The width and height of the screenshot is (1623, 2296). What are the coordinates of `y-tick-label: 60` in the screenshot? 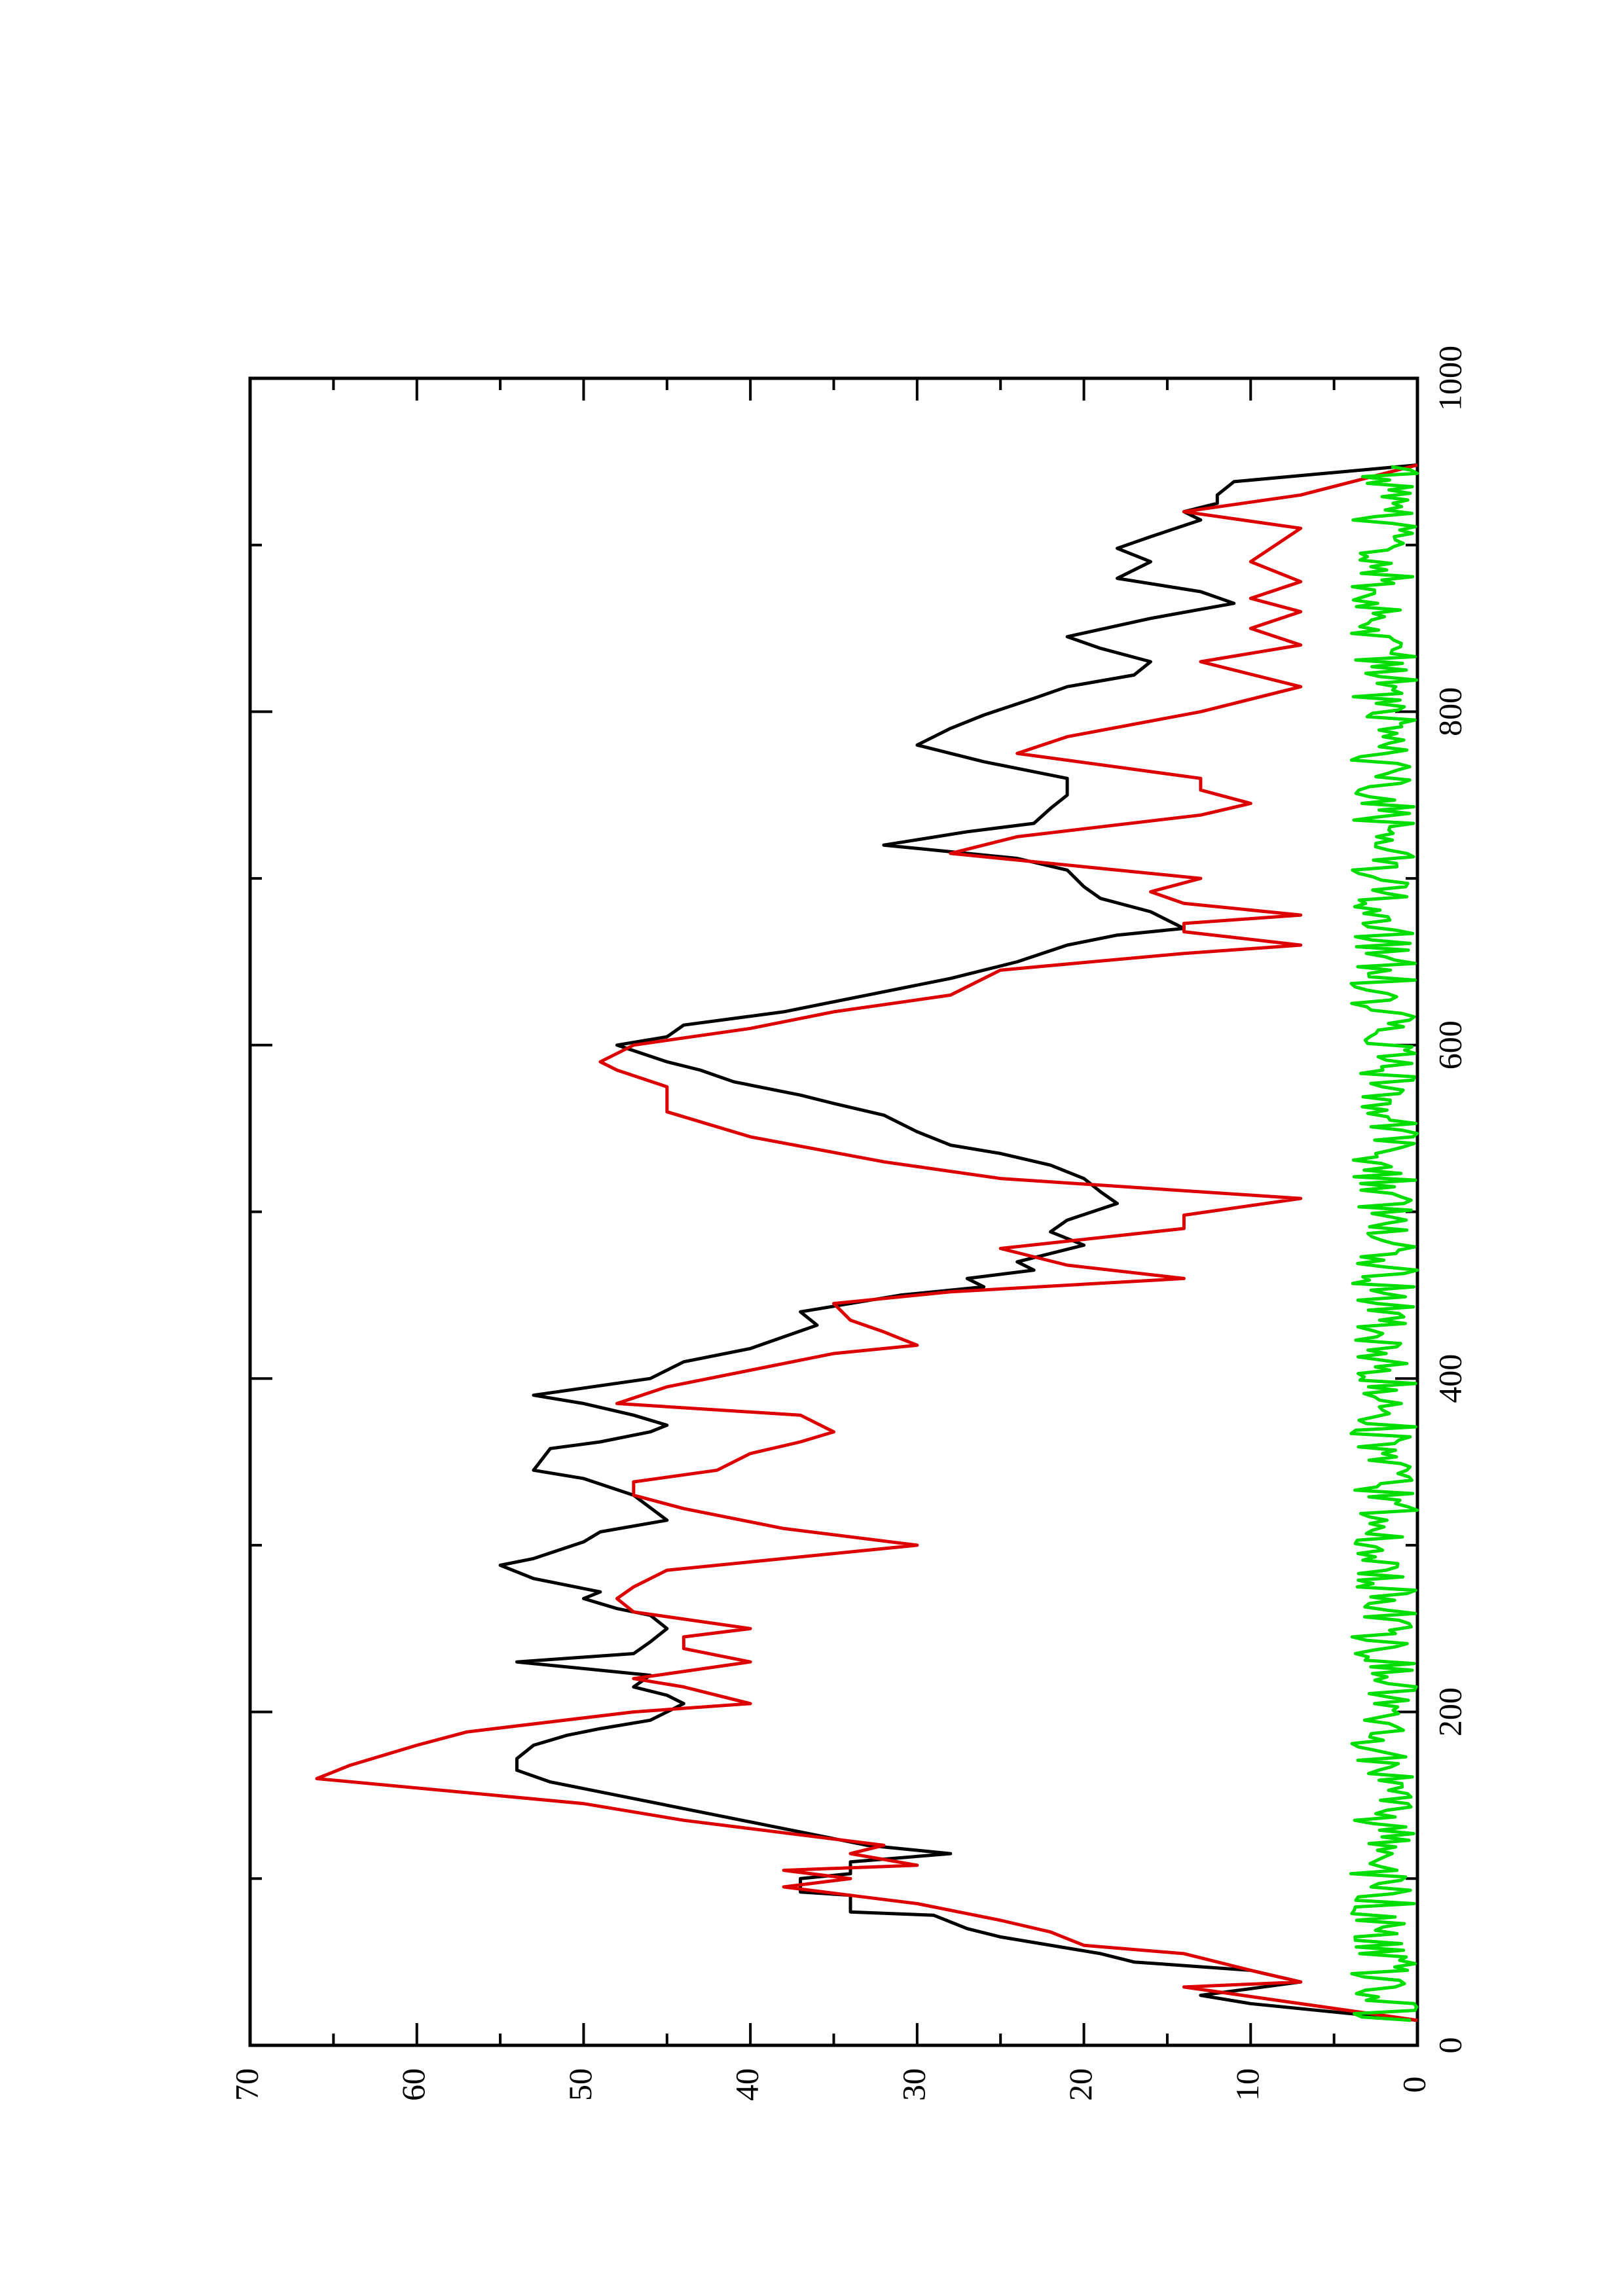 It's located at (413, 2084).